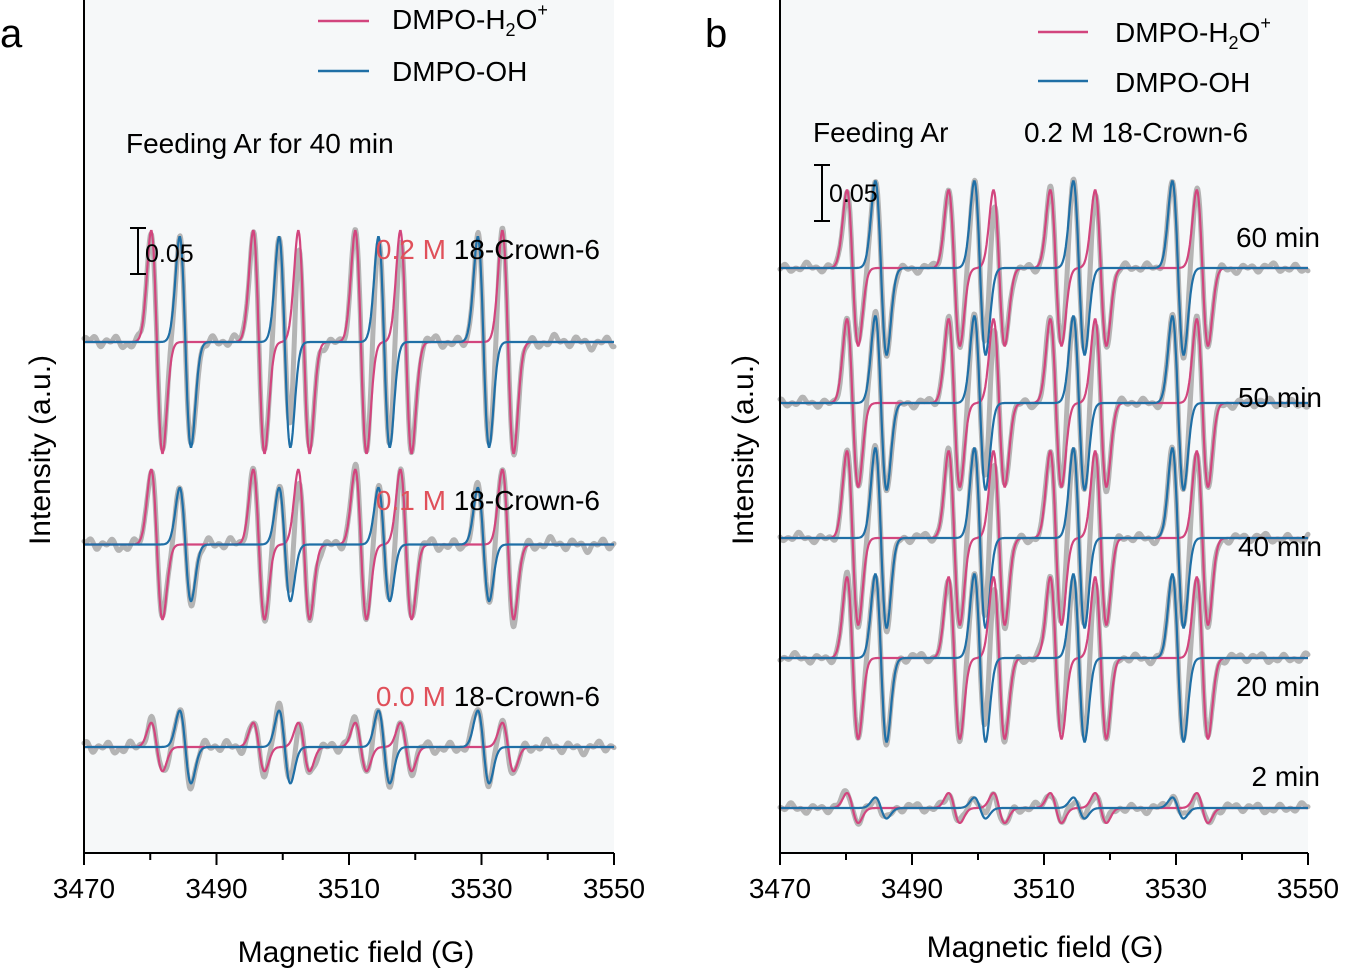  Describe the element at coordinates (1278, 237) in the screenshot. I see `series-label-b-0: 60 min` at that location.